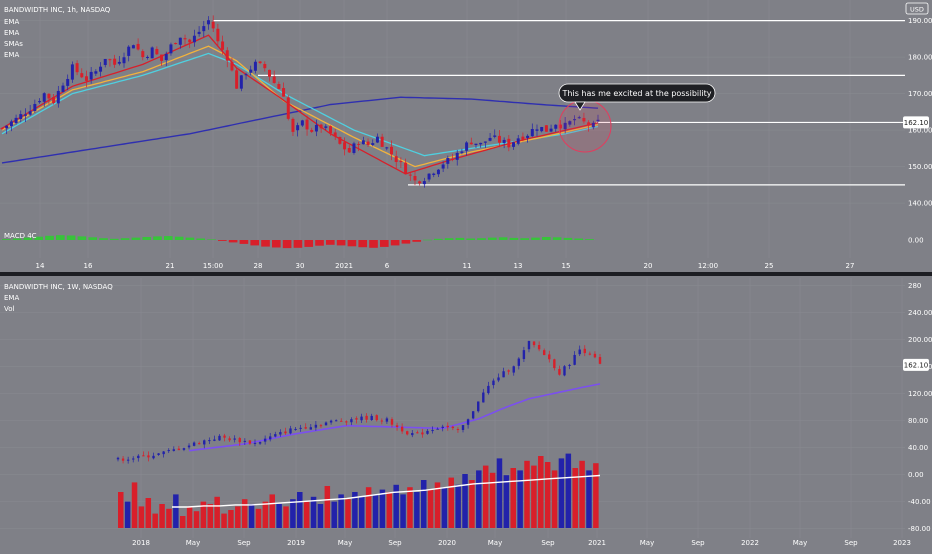  Describe the element at coordinates (467, 266) in the screenshot. I see `top-x-tick-label: 11` at that location.